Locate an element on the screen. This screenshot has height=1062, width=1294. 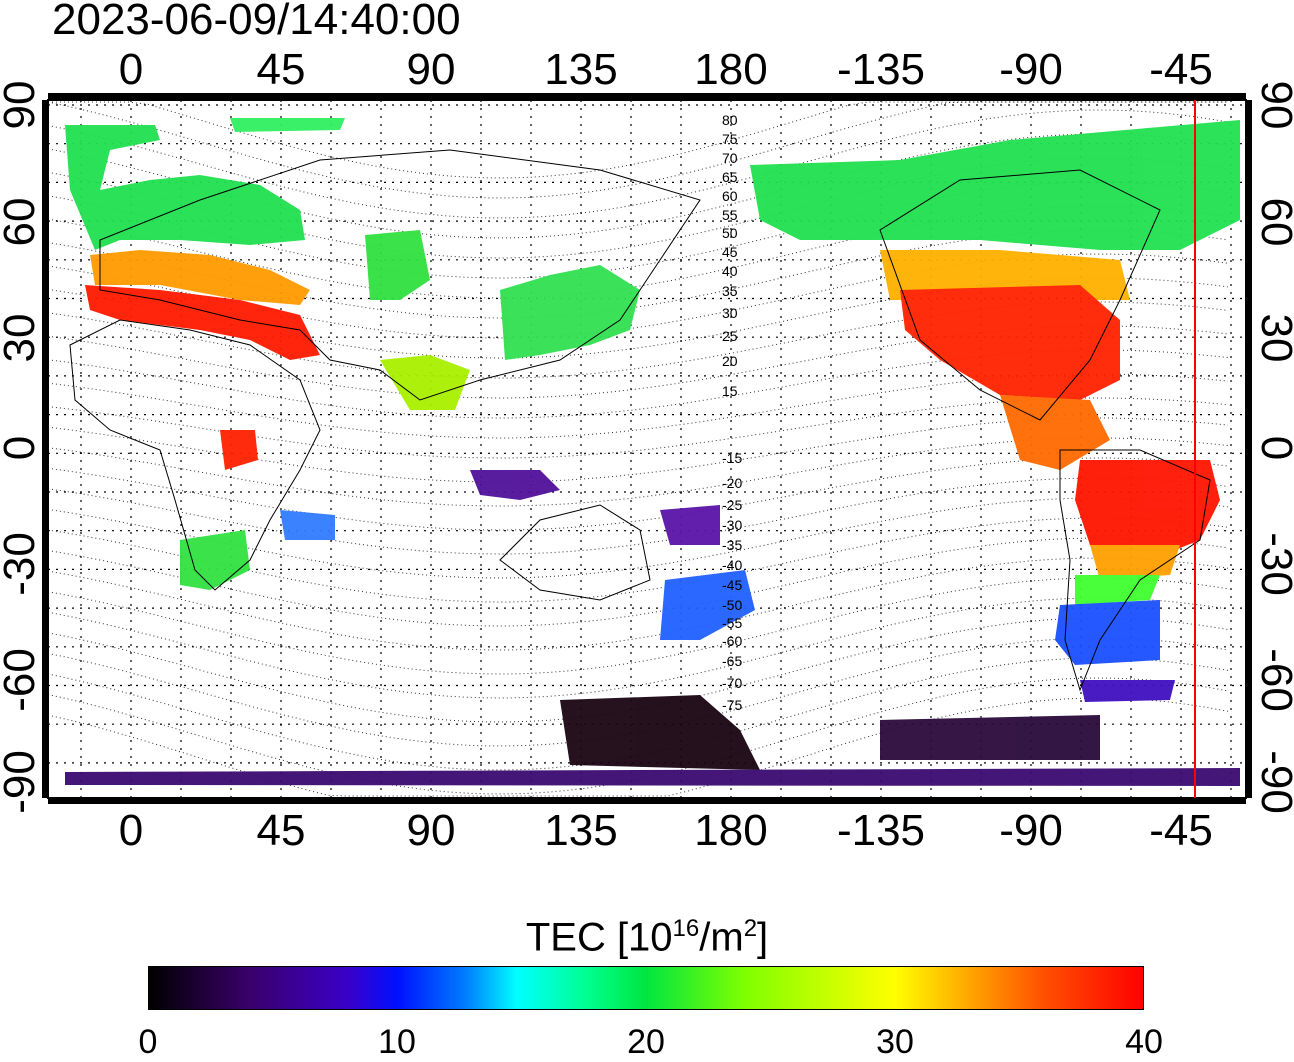
mlat-label-south: -15 is located at coordinates (732, 458).